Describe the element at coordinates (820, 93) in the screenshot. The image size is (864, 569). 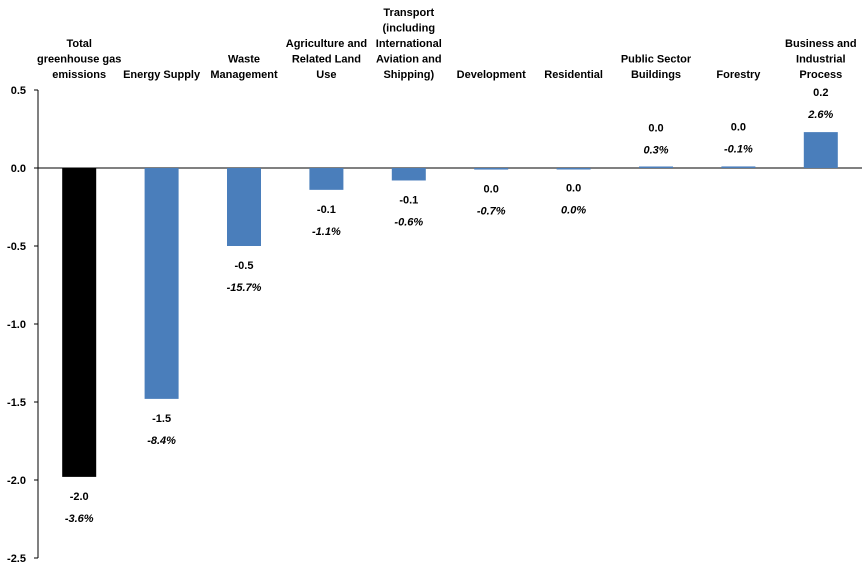
I see `value-label: 0.2` at that location.